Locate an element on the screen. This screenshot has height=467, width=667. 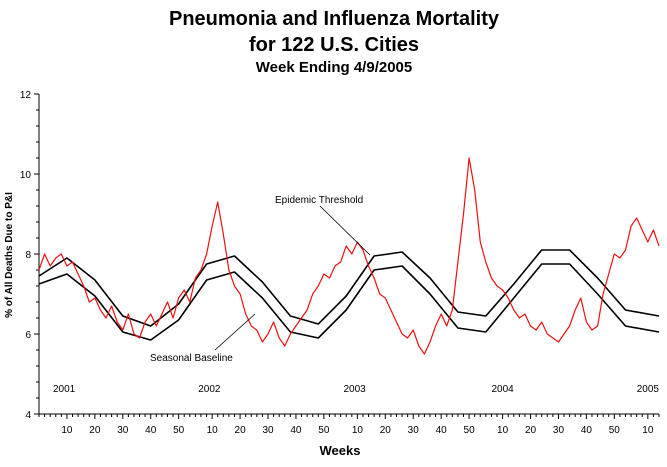
chart-title-line2: for 122 U.S. Cities is located at coordinates (334, 45).